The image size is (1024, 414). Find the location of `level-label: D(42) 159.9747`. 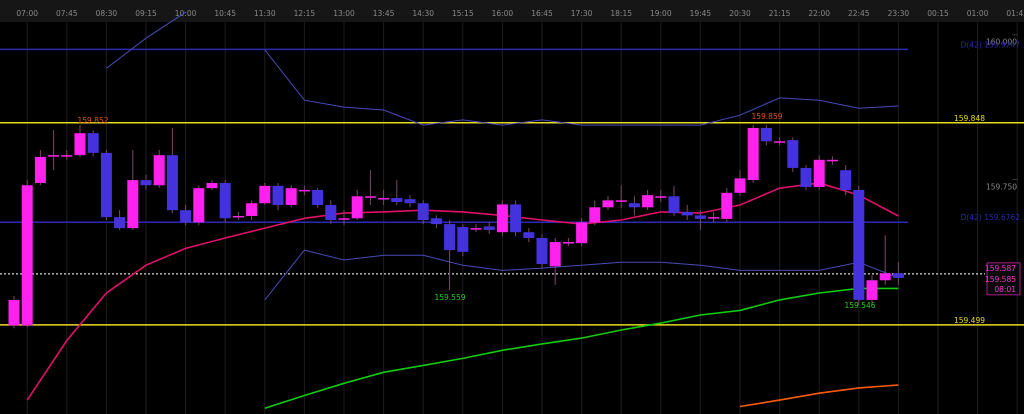

level-label: D(42) 159.9747 is located at coordinates (991, 44).